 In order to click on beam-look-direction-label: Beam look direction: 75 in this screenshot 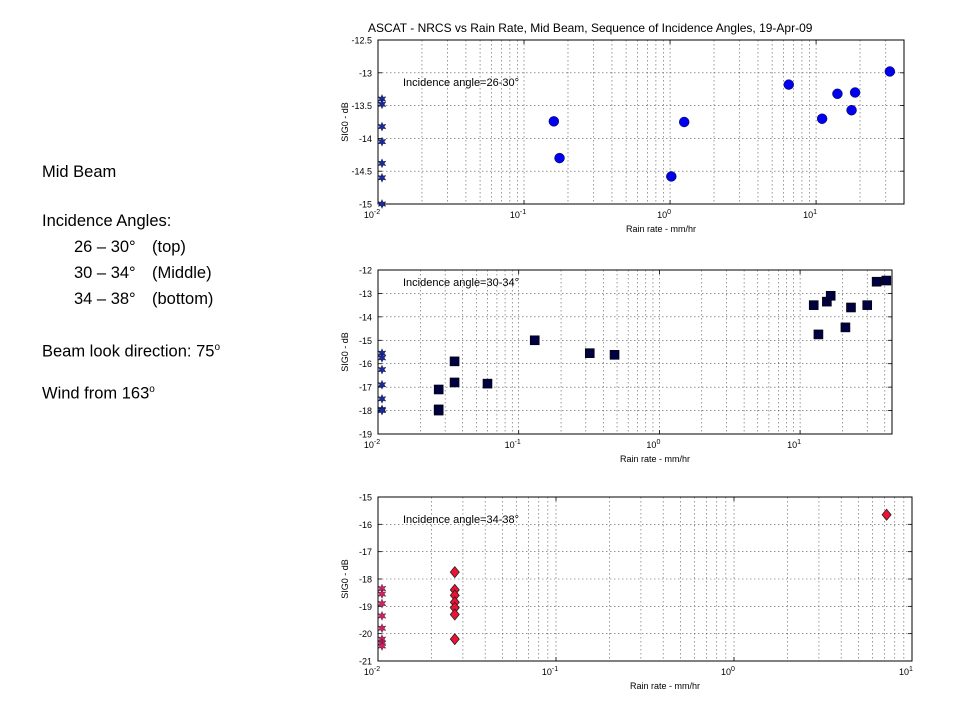, I will do `click(128, 351)`.